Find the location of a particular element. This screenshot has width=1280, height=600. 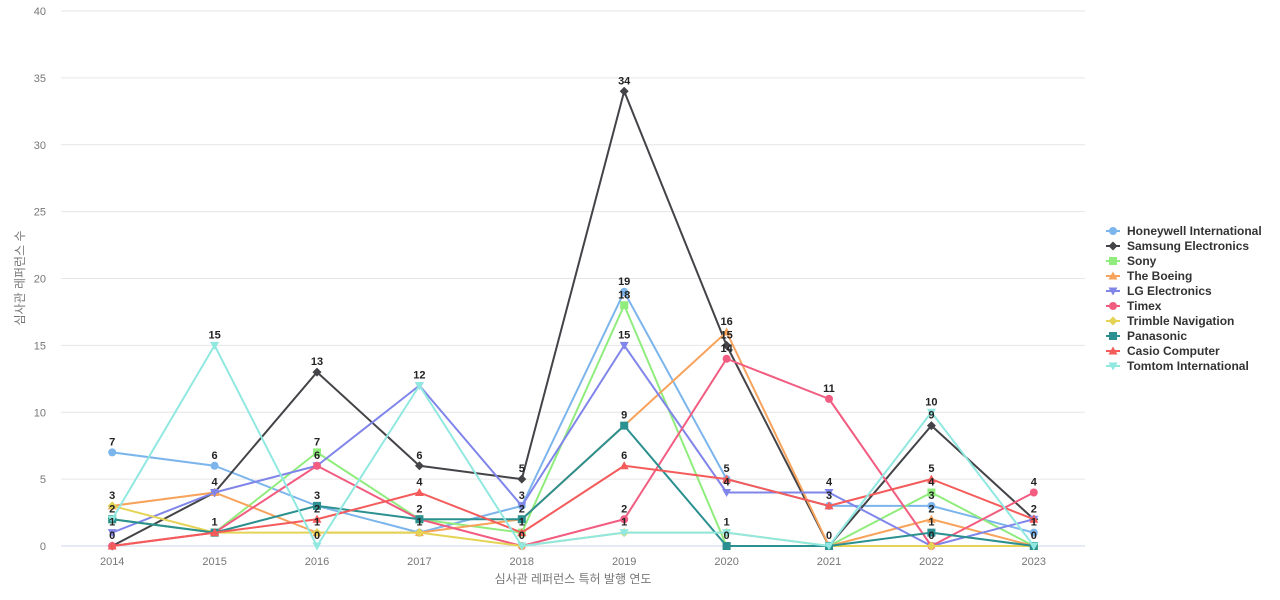

legend-label: Sony is located at coordinates (1142, 260).